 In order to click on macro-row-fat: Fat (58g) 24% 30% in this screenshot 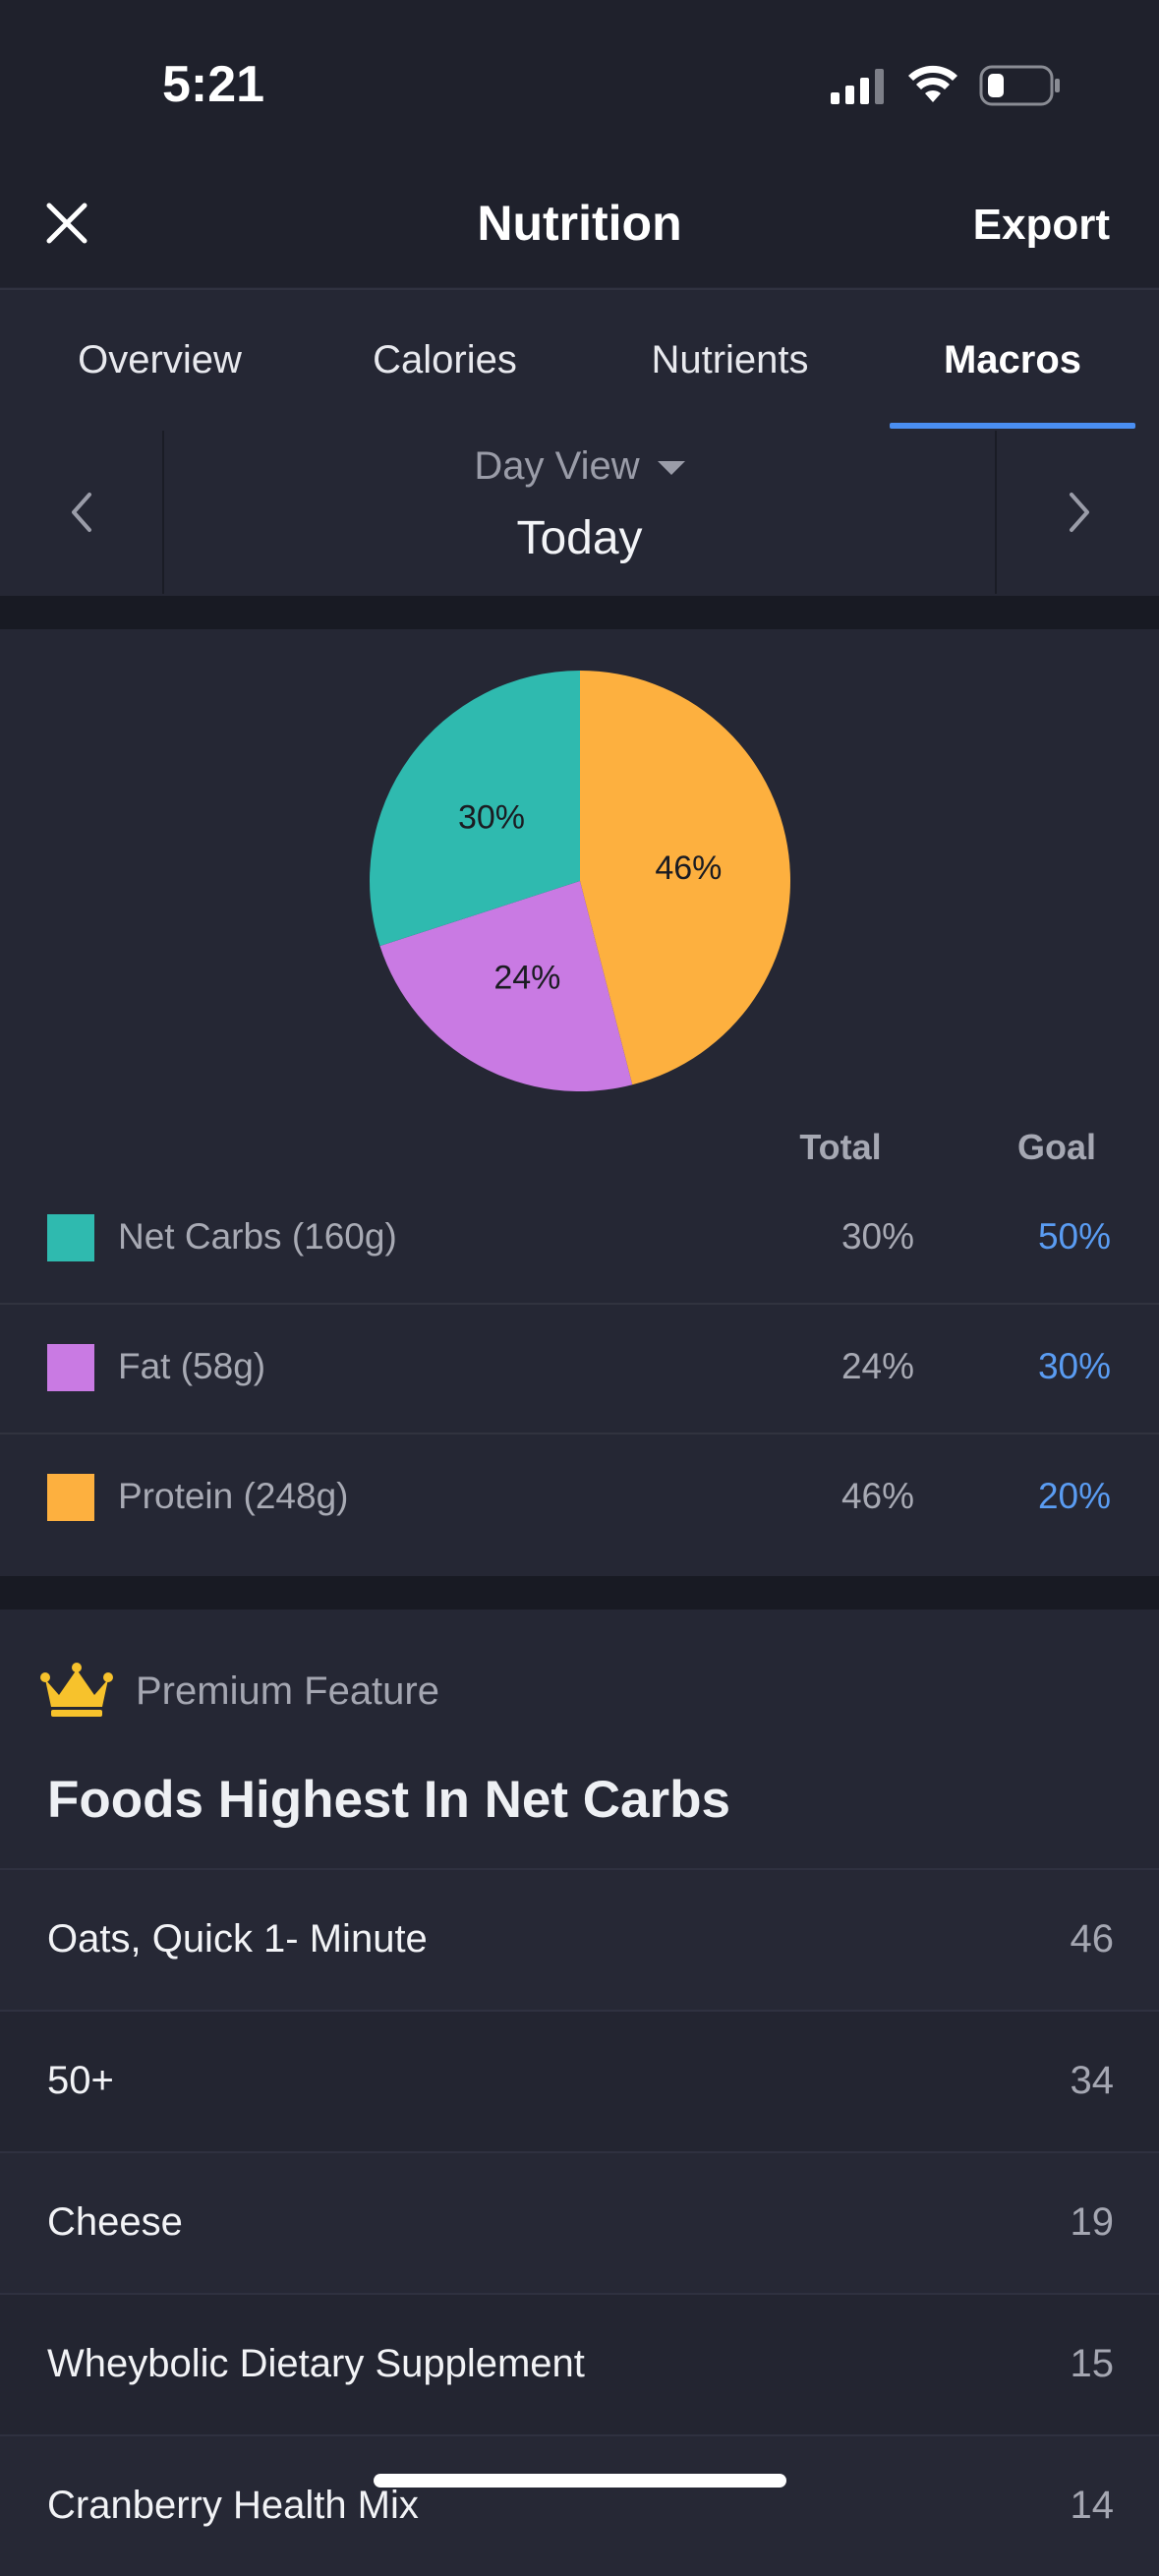, I will do `click(580, 1369)`.